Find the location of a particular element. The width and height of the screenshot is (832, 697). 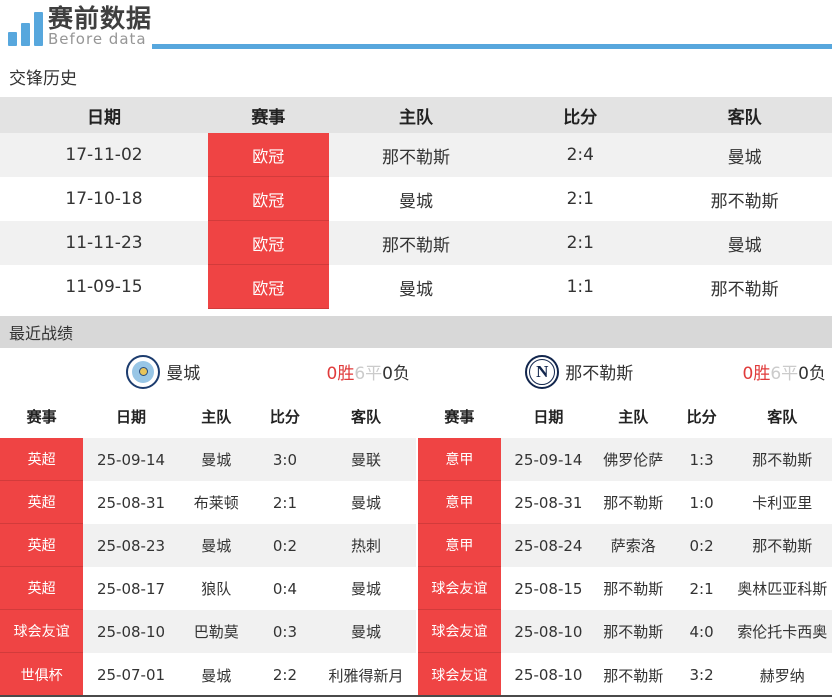

match-score: 4:0 is located at coordinates (701, 631).